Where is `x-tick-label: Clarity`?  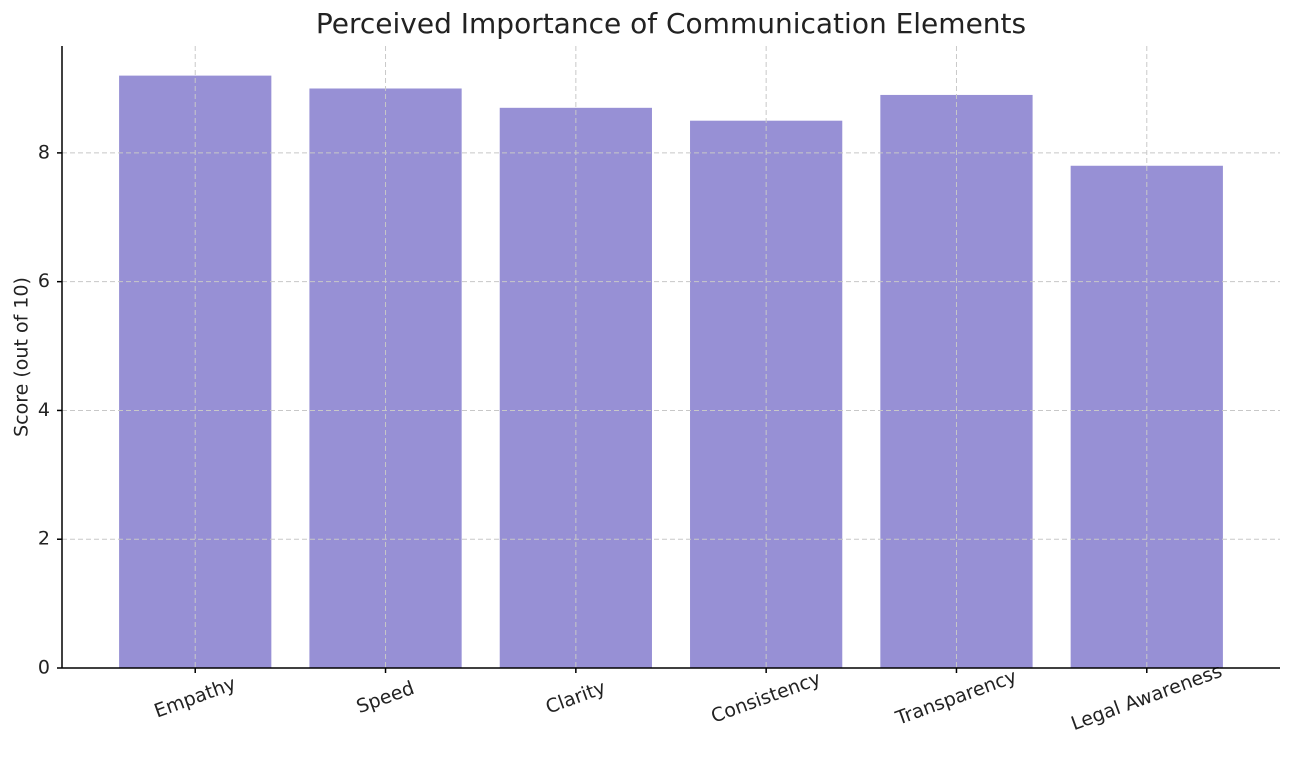
x-tick-label: Clarity is located at coordinates (576, 698).